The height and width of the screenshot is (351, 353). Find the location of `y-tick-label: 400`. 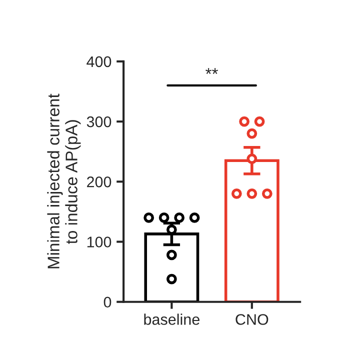

y-tick-label: 400 is located at coordinates (99, 62).